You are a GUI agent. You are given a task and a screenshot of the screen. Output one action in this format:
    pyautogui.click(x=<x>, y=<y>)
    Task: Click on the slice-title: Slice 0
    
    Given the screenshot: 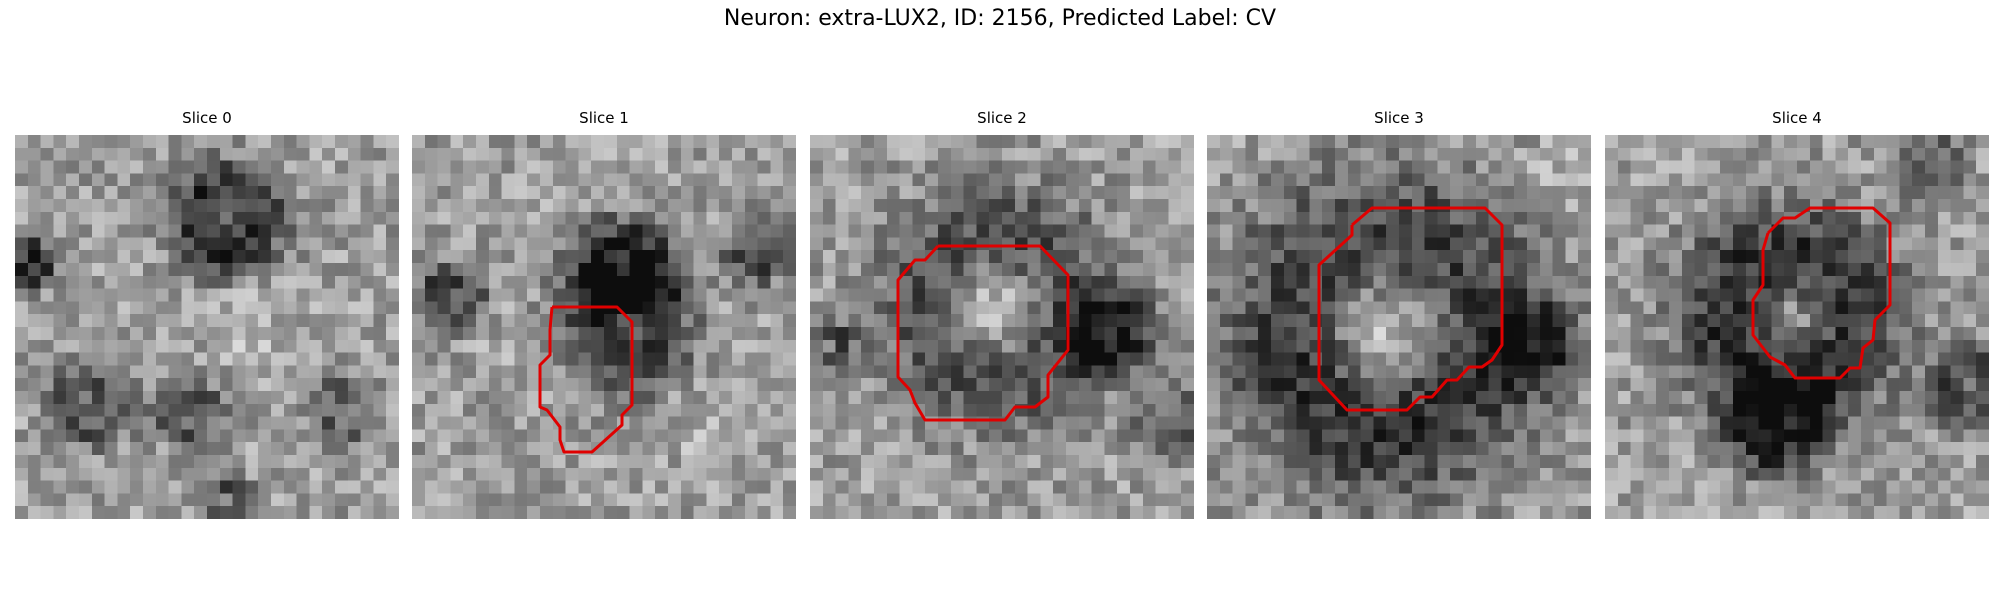 What is the action you would take?
    pyautogui.click(x=207, y=118)
    